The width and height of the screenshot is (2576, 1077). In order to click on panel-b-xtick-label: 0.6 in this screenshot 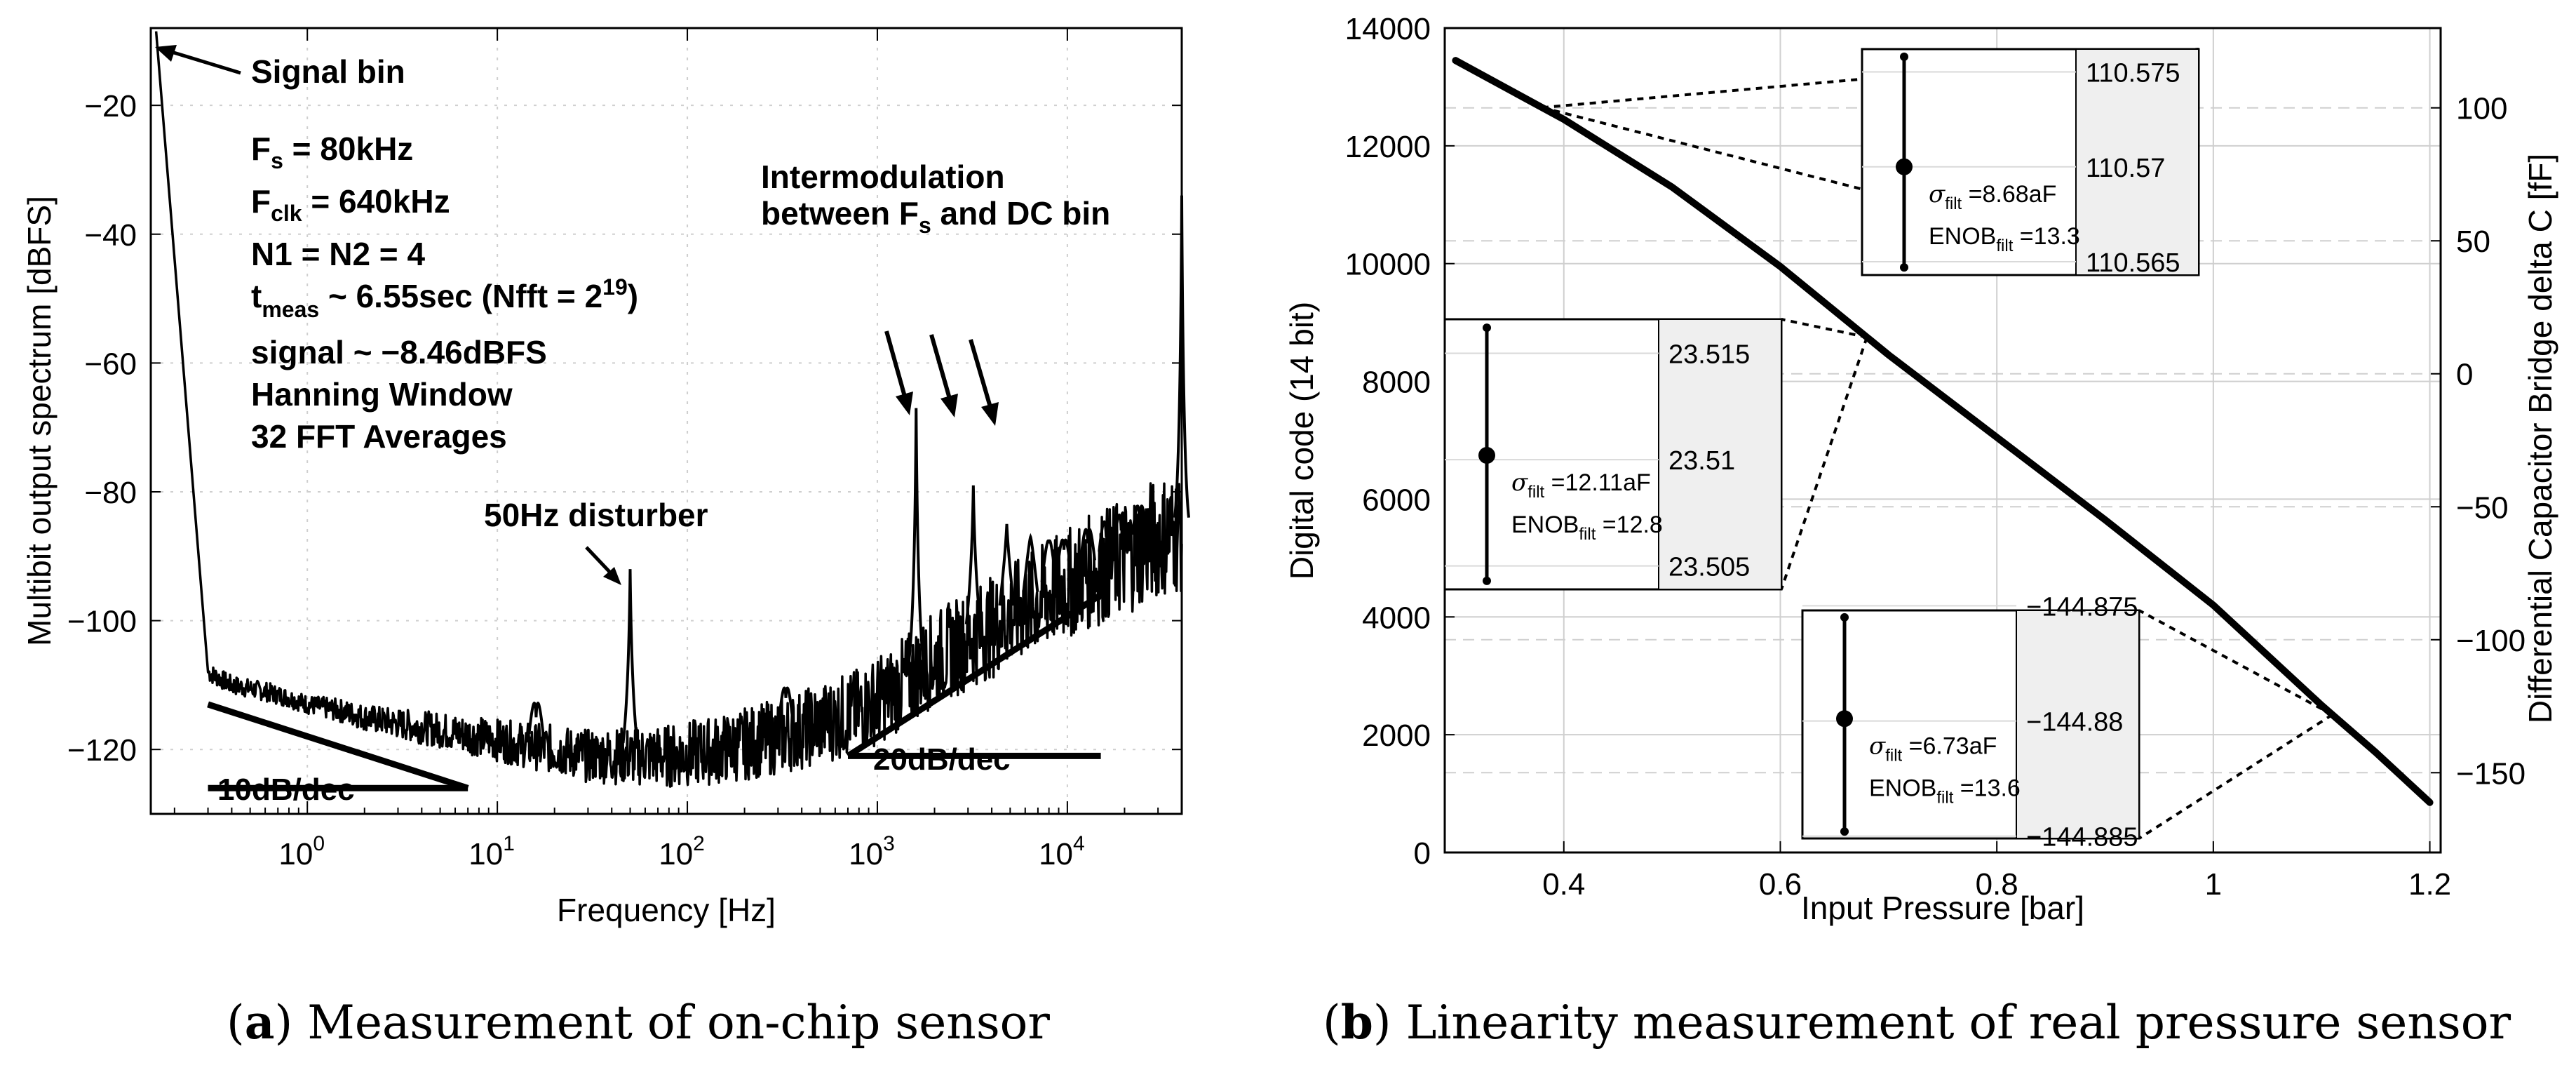, I will do `click(1780, 884)`.